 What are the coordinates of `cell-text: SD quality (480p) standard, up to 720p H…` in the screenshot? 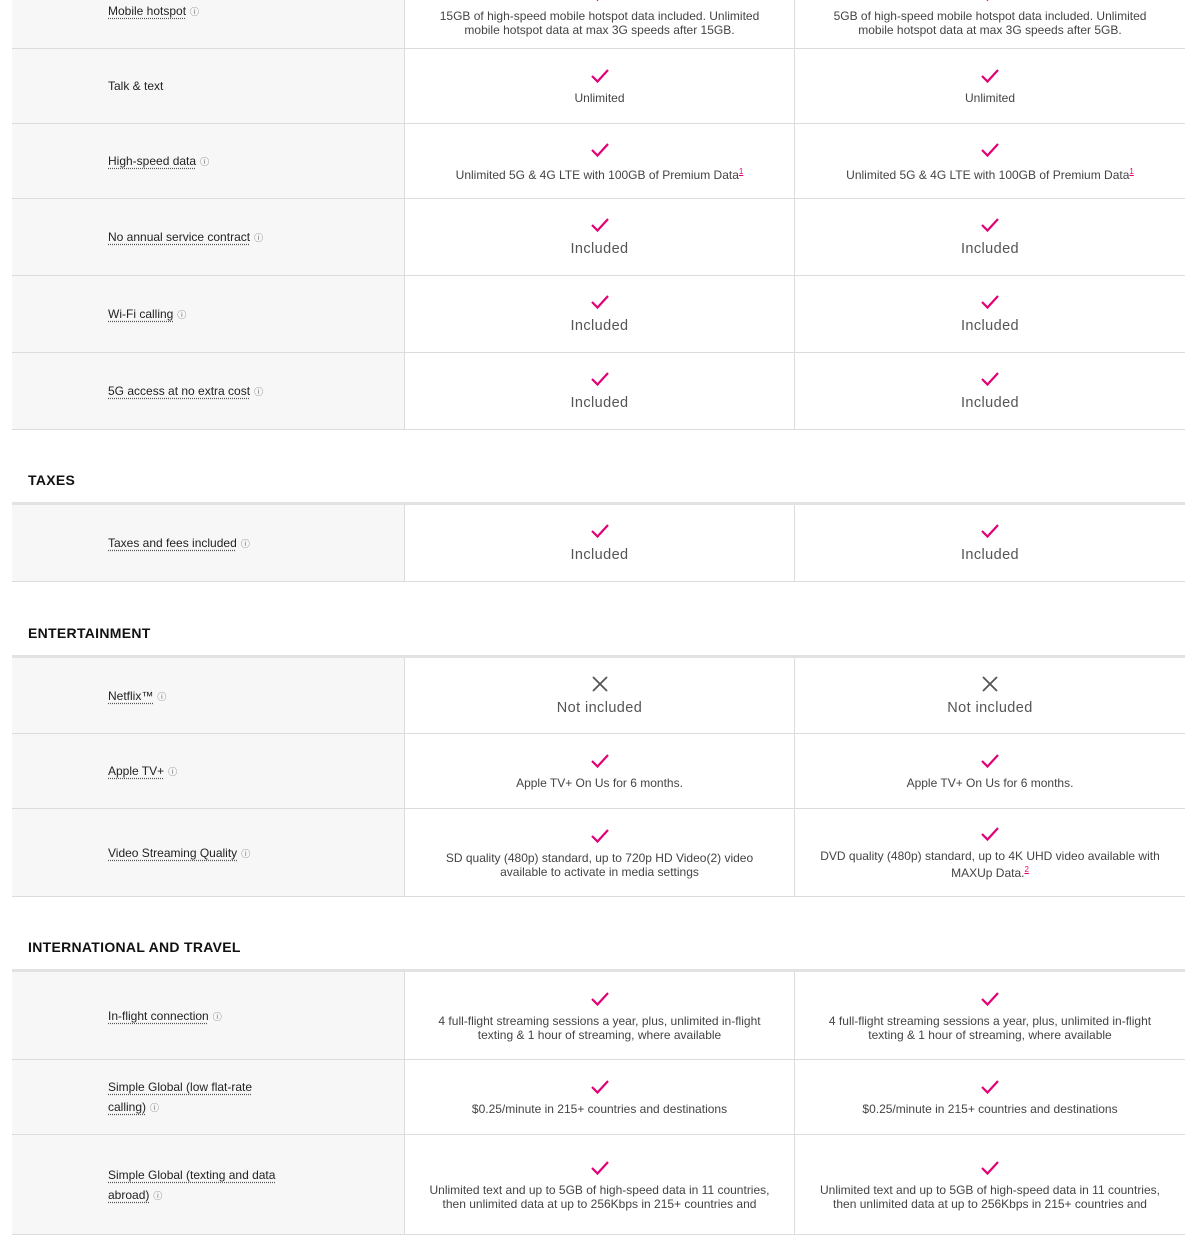 It's located at (599, 865).